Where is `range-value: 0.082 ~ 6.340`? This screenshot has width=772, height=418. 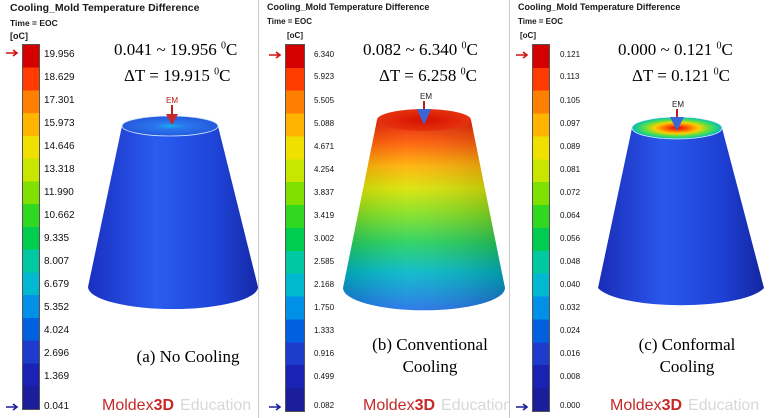 range-value: 0.082 ~ 6.340 is located at coordinates (410, 49).